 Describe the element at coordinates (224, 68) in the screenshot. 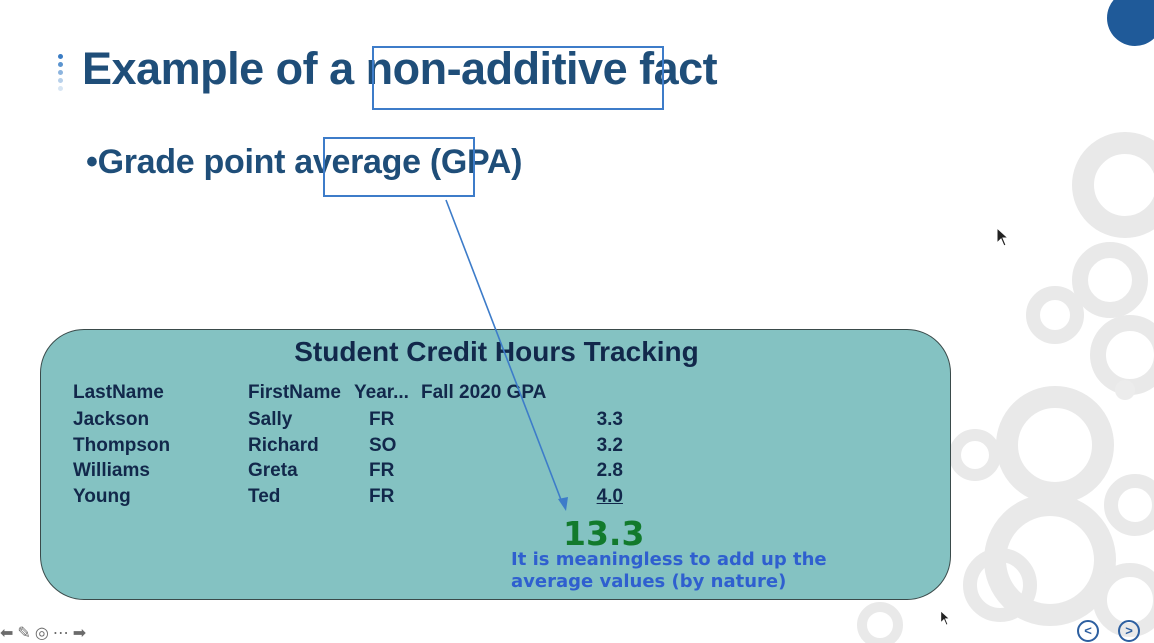

I see `title-pre: Example of a` at that location.